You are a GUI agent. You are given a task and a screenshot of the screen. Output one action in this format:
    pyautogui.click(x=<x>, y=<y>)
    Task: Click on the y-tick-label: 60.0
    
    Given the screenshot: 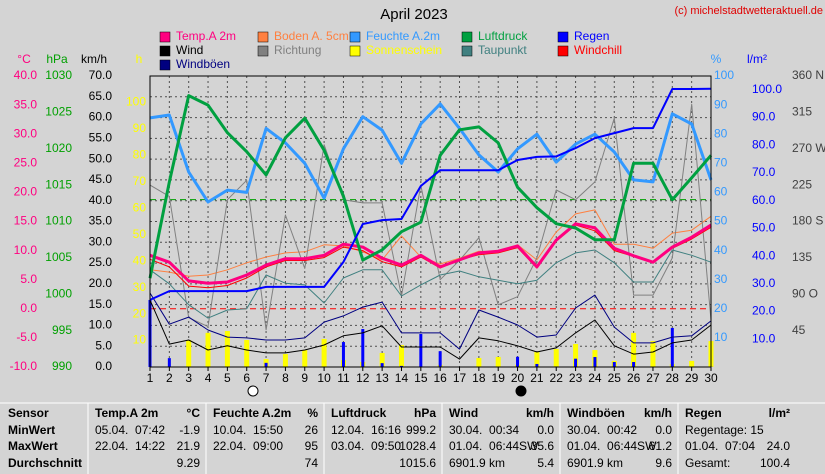 What is the action you would take?
    pyautogui.click(x=101, y=117)
    